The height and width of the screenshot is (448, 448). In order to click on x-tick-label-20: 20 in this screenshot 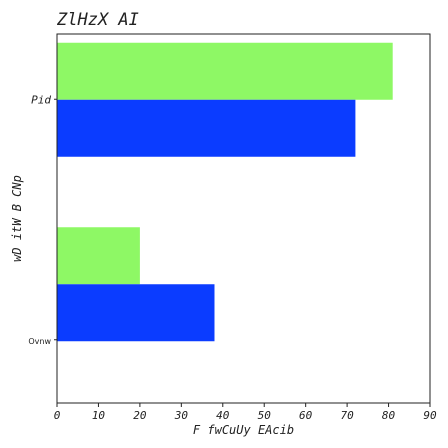, I will do `click(140, 415)`.